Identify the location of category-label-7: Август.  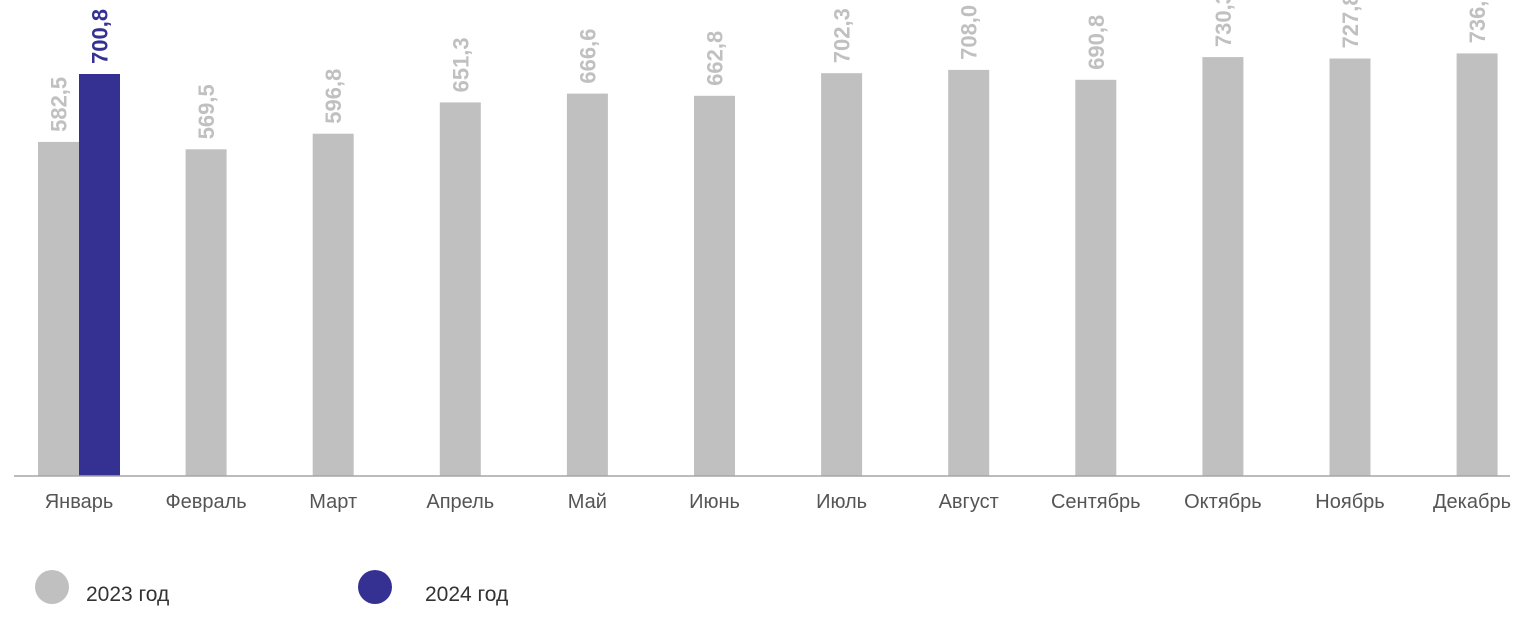
(969, 502).